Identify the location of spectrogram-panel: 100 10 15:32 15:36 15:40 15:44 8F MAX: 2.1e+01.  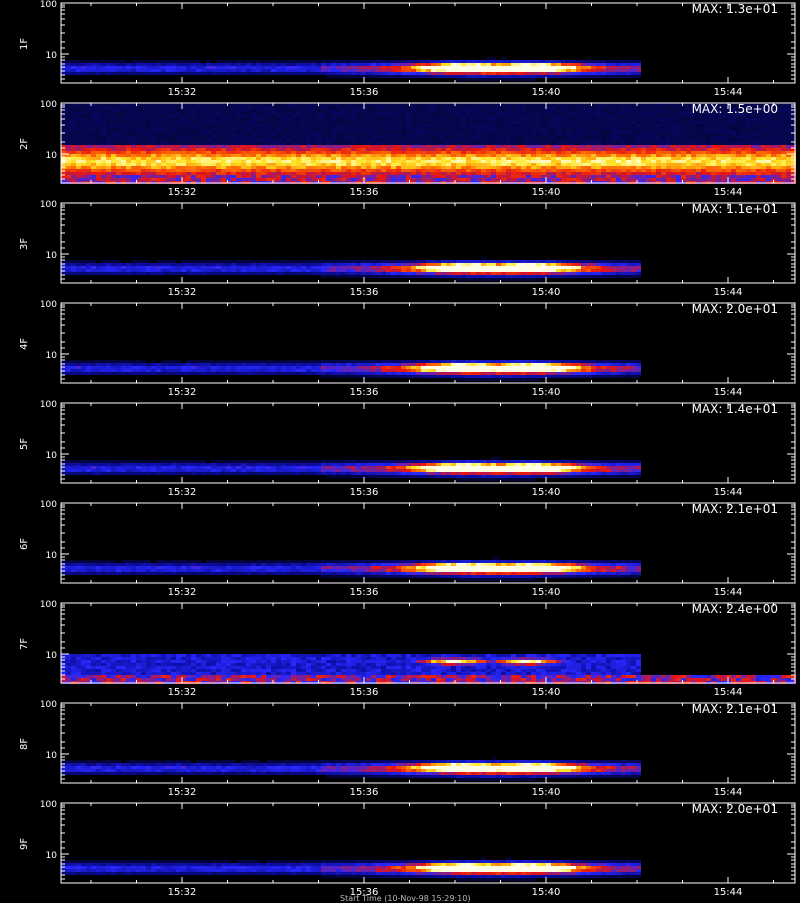
(400, 752).